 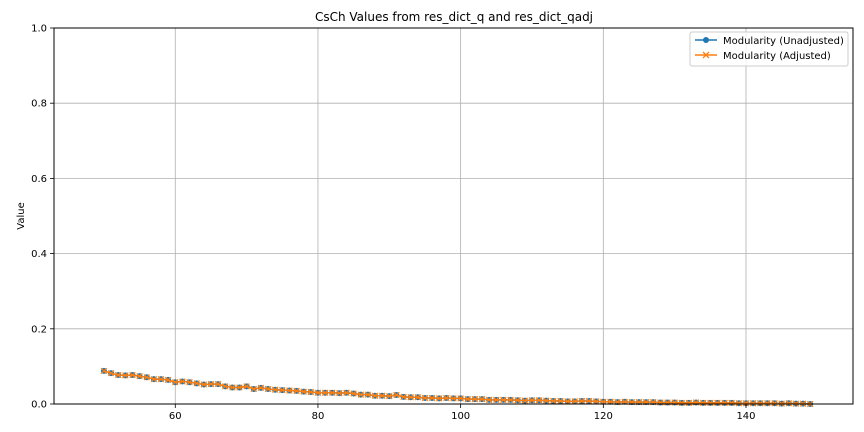 What do you see at coordinates (783, 41) in the screenshot?
I see `legend-label-unadjusted: Modularity (Unadjusted)` at bounding box center [783, 41].